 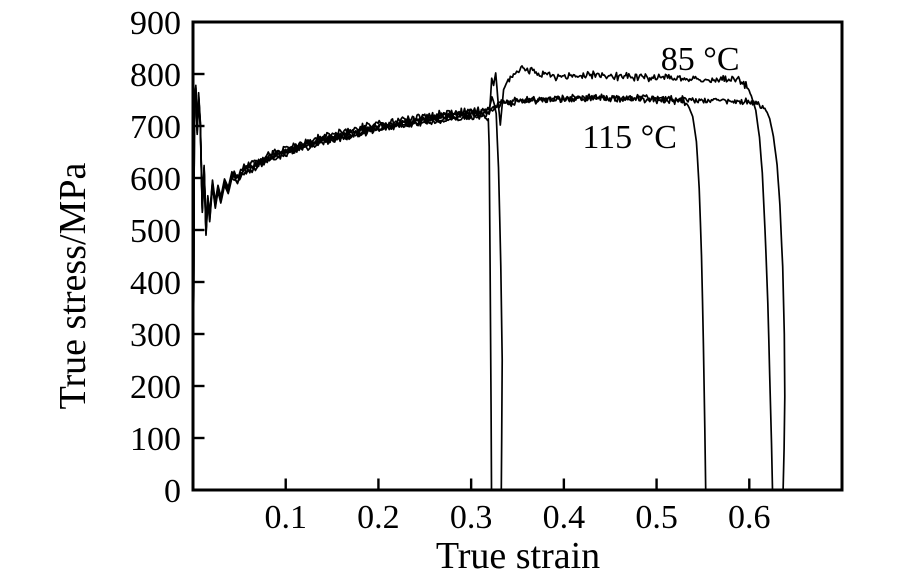 I want to click on annotation-85c: 85 °C, so click(x=700, y=59).